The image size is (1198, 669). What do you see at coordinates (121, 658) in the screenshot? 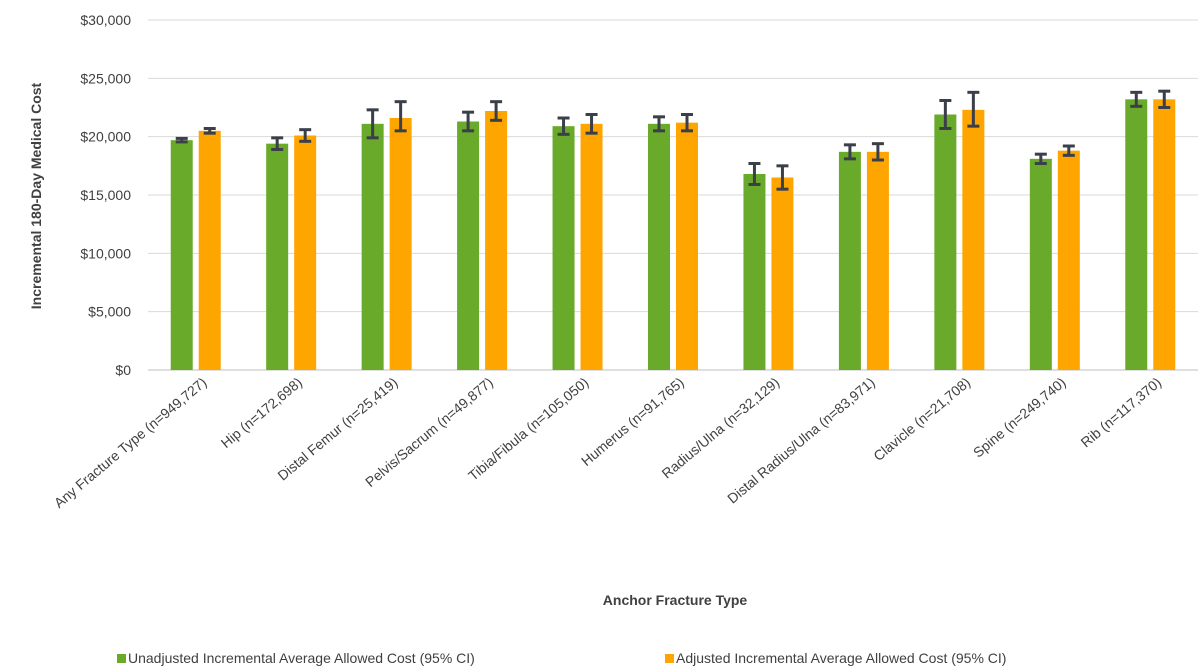
I see `legend-swatch-unadjusted` at bounding box center [121, 658].